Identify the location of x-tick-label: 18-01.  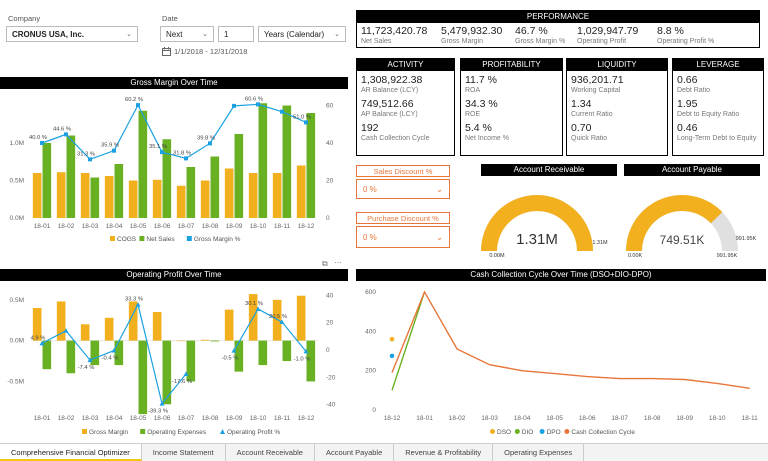
(424, 418).